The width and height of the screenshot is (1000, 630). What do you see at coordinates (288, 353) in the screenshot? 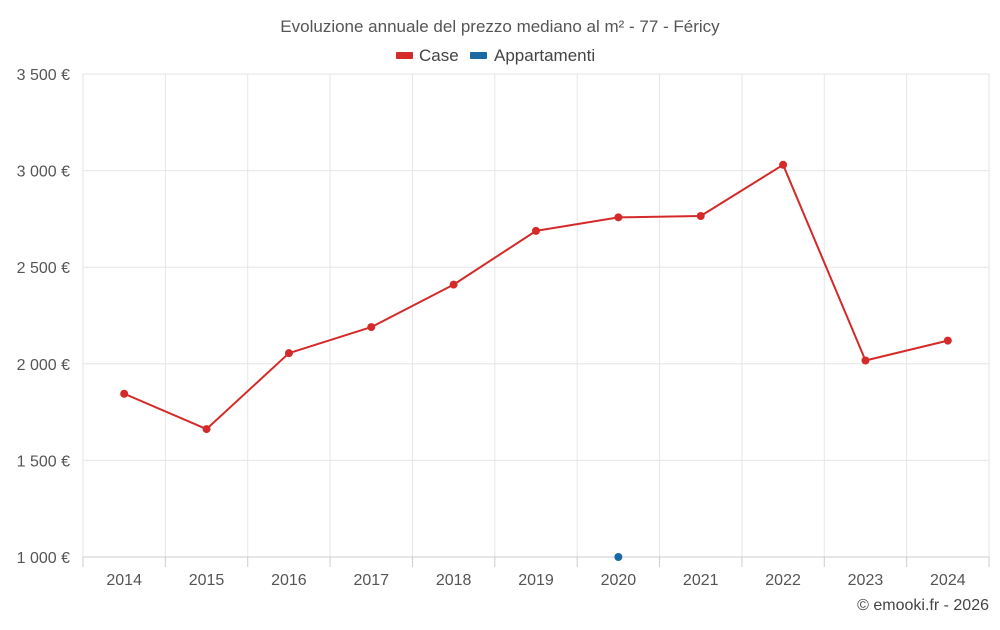
I see `data-point-case-2016` at bounding box center [288, 353].